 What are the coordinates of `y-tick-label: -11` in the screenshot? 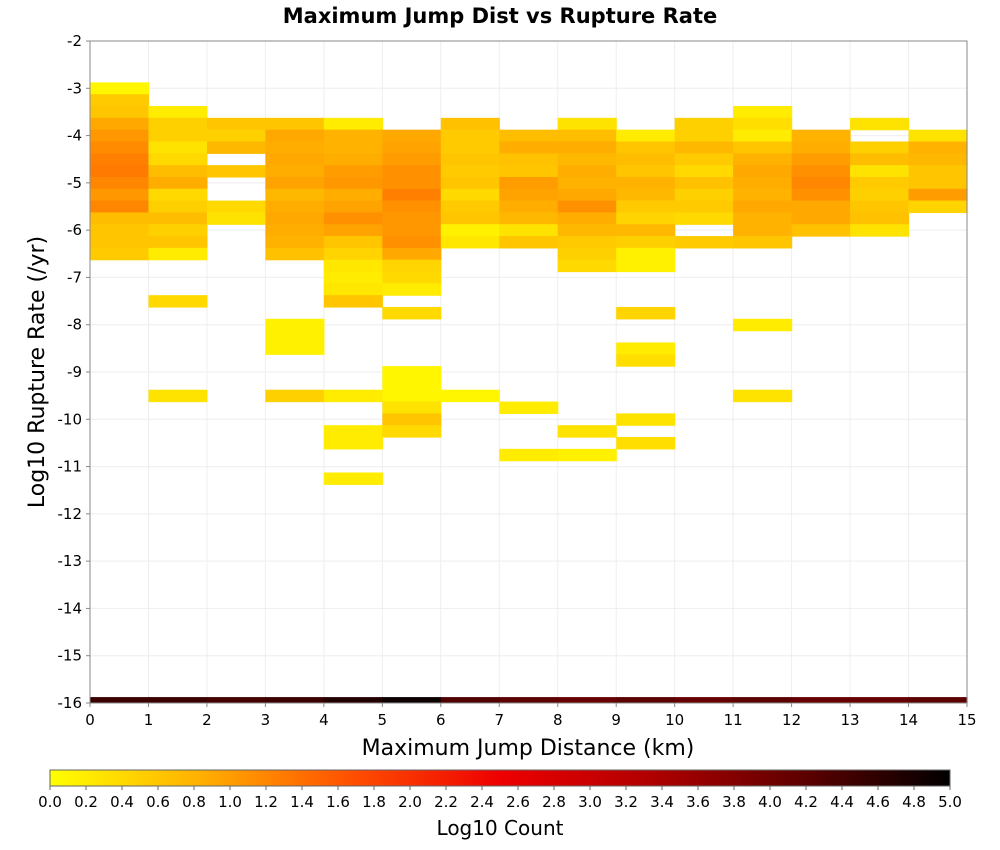 It's located at (70, 467).